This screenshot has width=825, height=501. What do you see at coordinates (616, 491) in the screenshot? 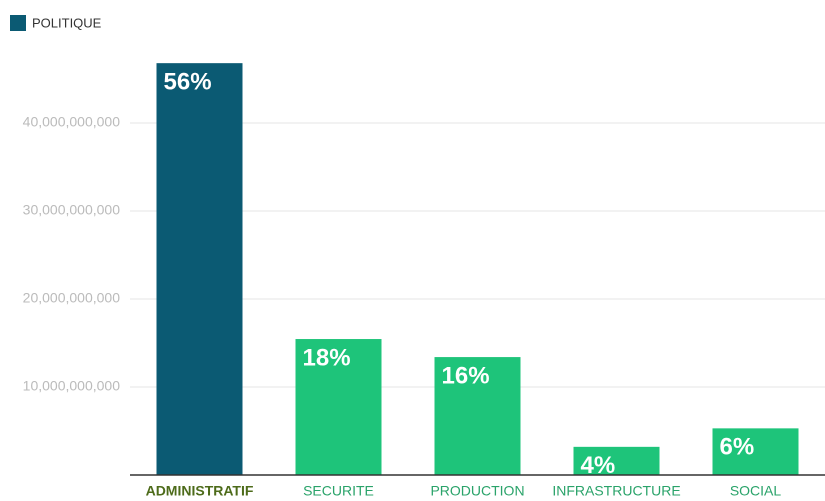
I see `x-tick-label: INFRASTRUCTURE` at bounding box center [616, 491].